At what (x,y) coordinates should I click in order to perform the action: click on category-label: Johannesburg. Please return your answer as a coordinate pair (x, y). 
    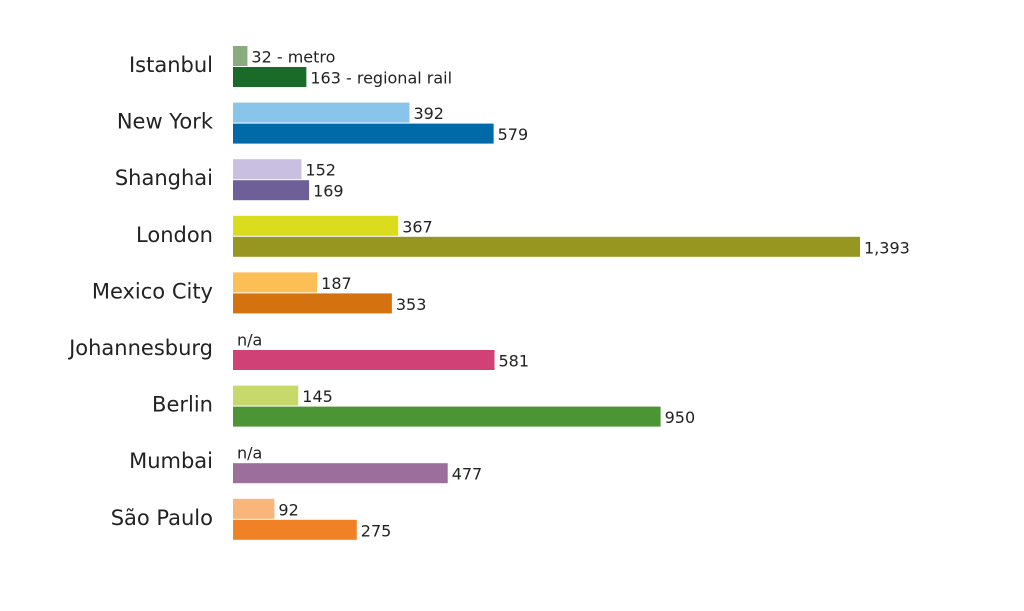
    Looking at the image, I should click on (140, 348).